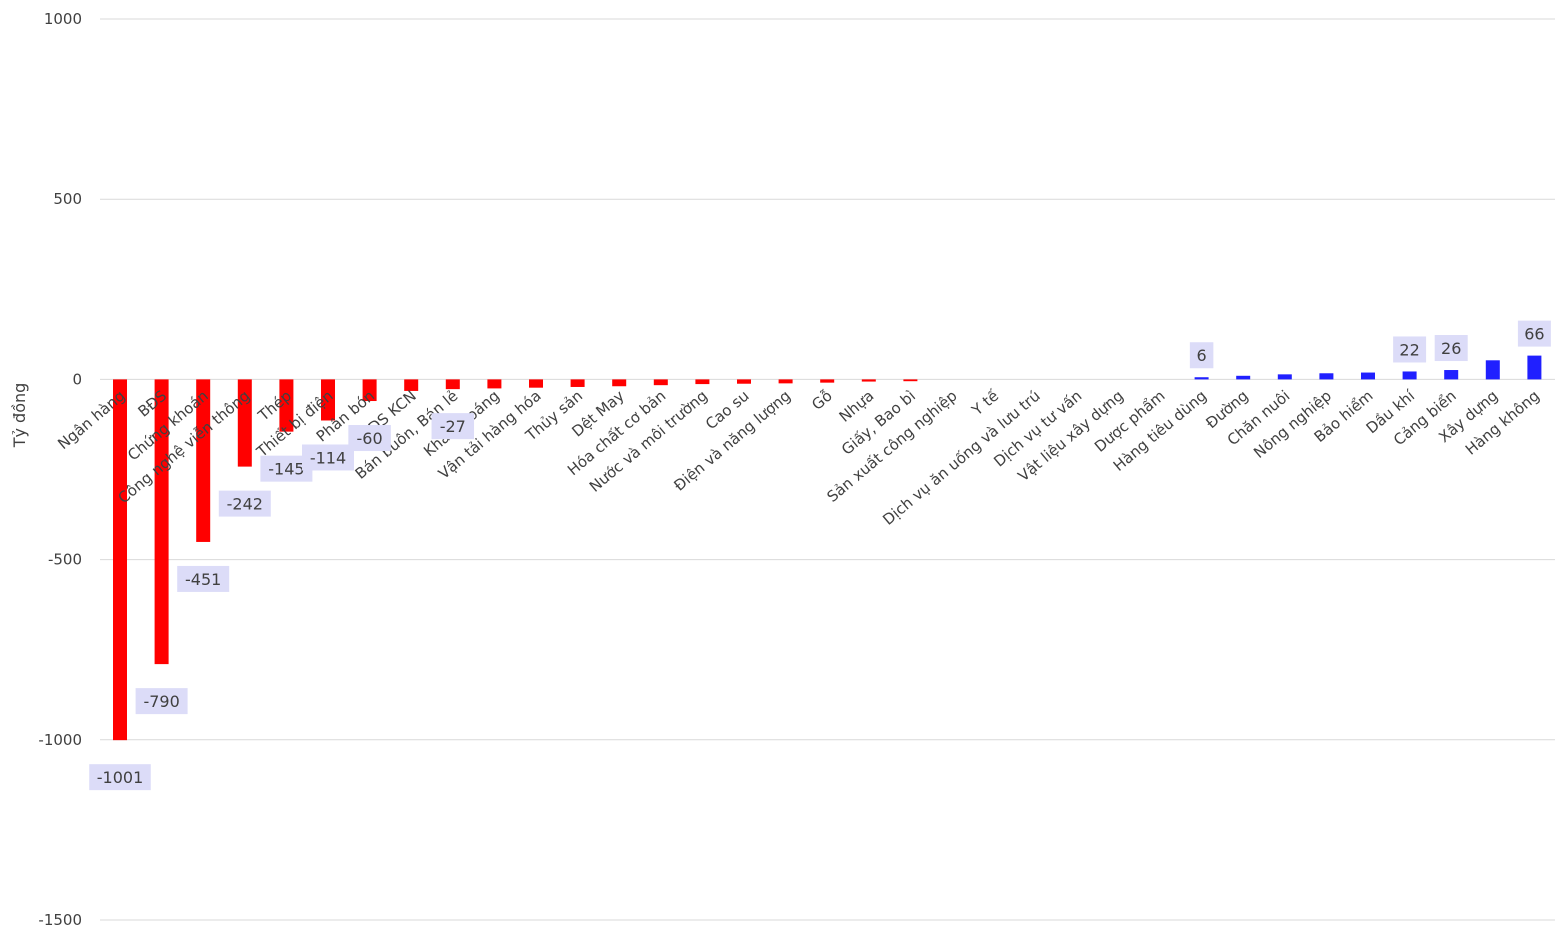  What do you see at coordinates (67, 199) in the screenshot?
I see `y-tick-label: 500` at bounding box center [67, 199].